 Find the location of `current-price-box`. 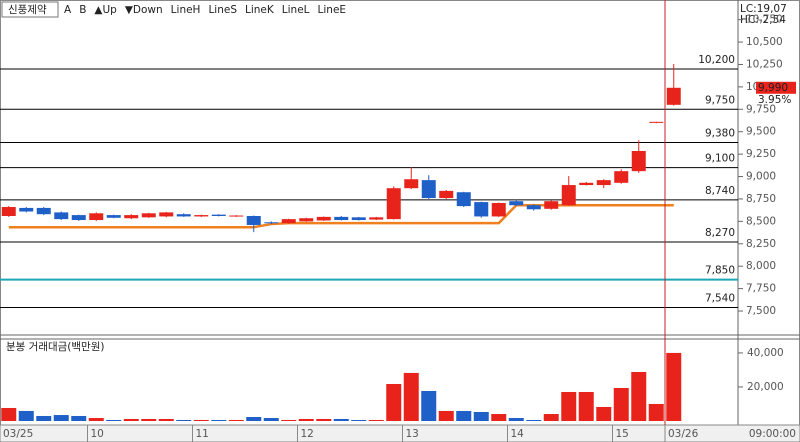

current-price-box is located at coordinates (776, 87).